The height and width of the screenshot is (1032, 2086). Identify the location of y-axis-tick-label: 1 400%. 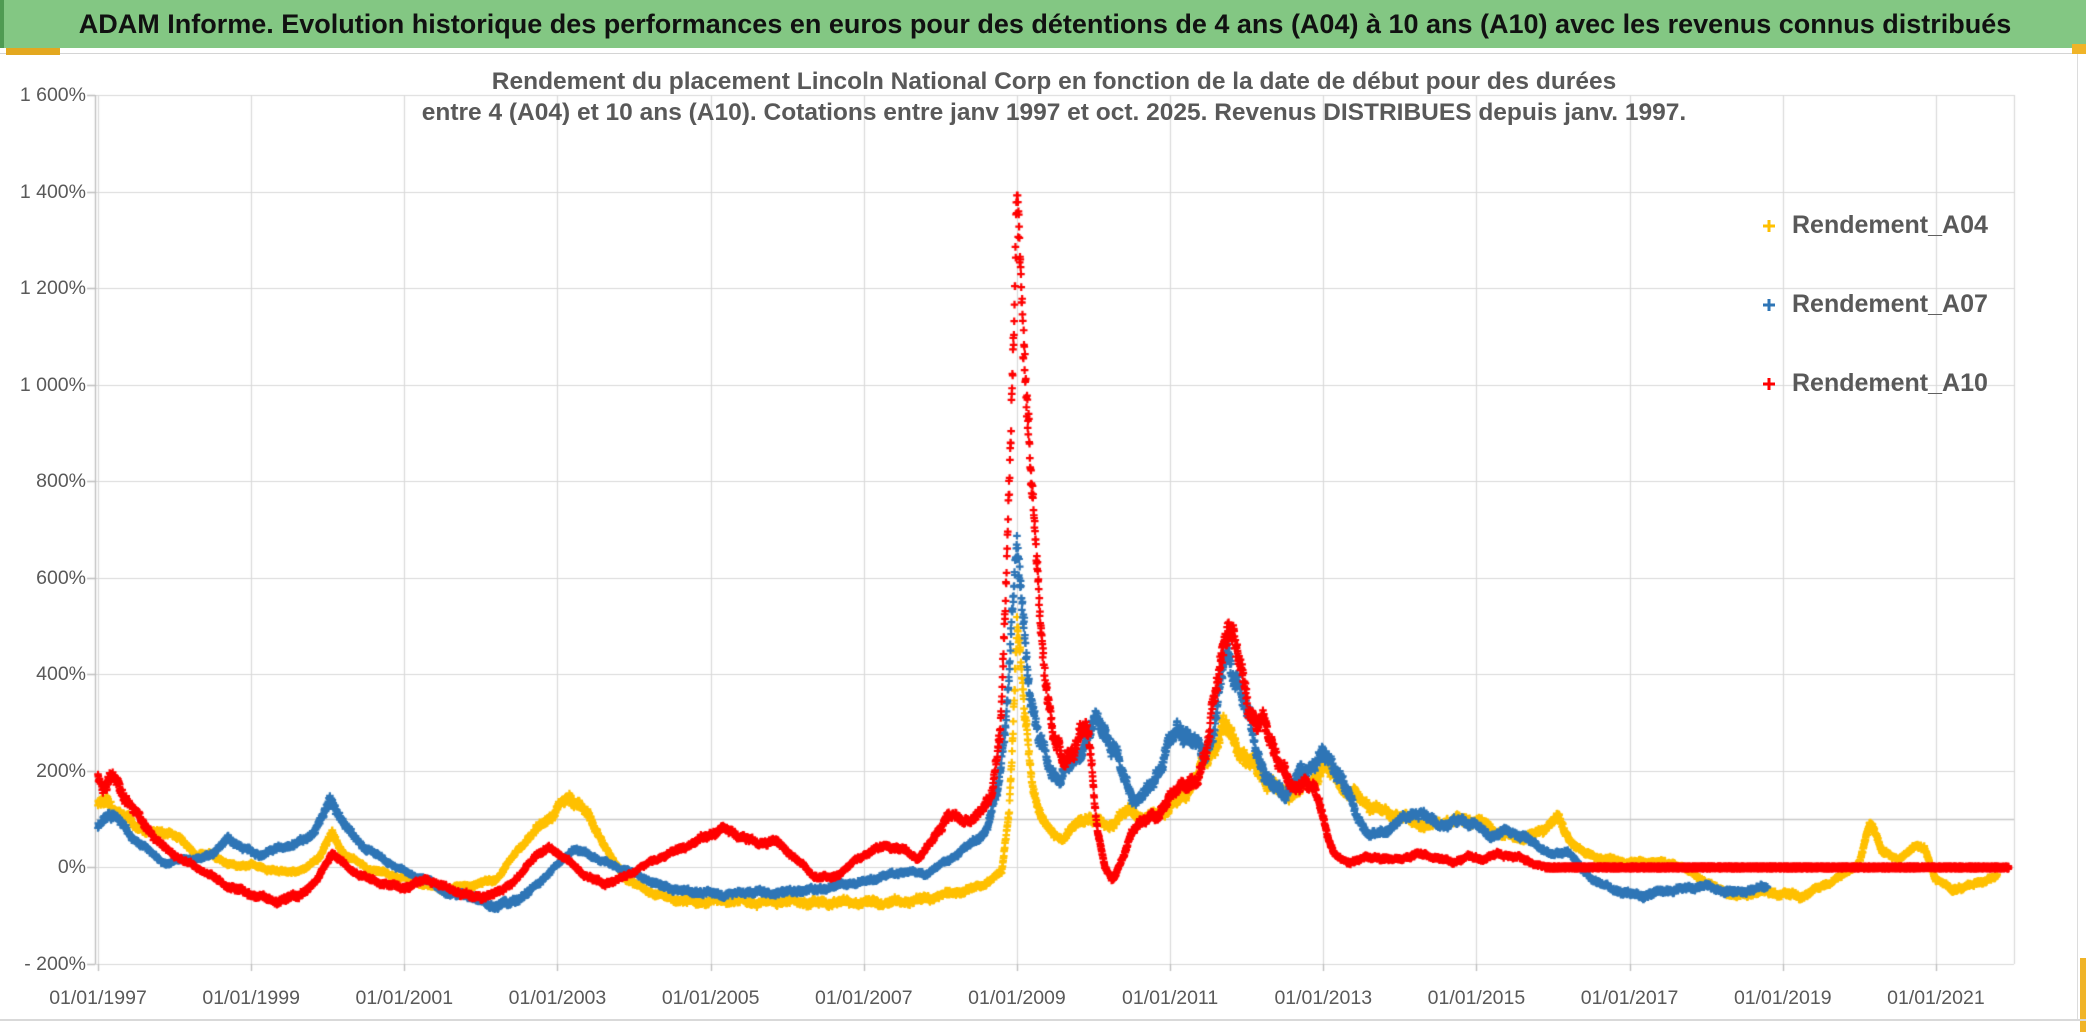
(52, 191).